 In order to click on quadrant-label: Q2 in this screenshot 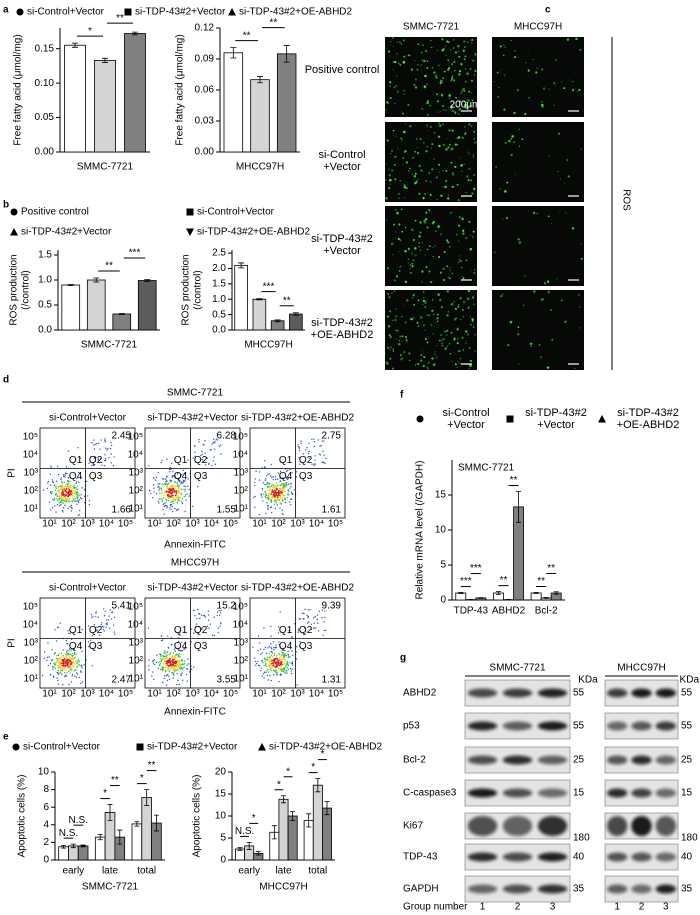, I will do `click(306, 630)`.